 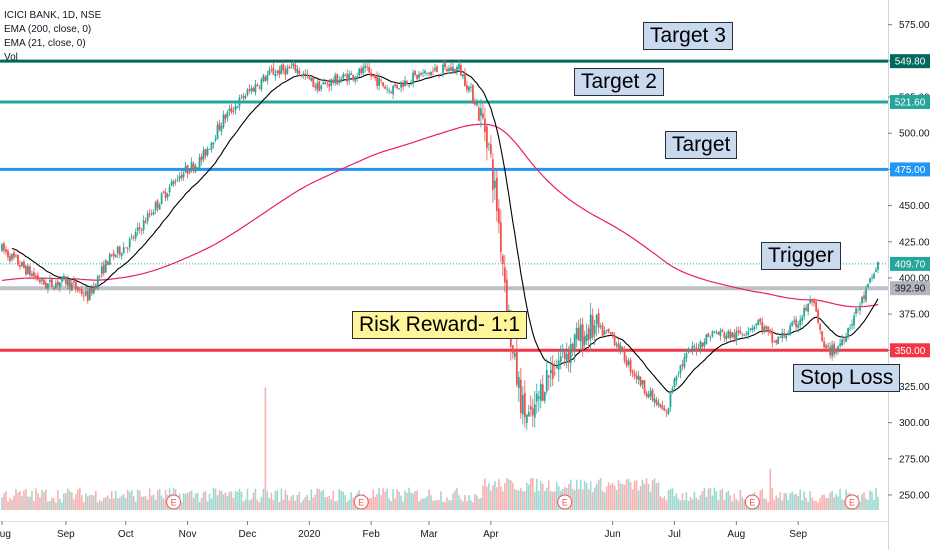 I want to click on price-tag, so click(x=910, y=350).